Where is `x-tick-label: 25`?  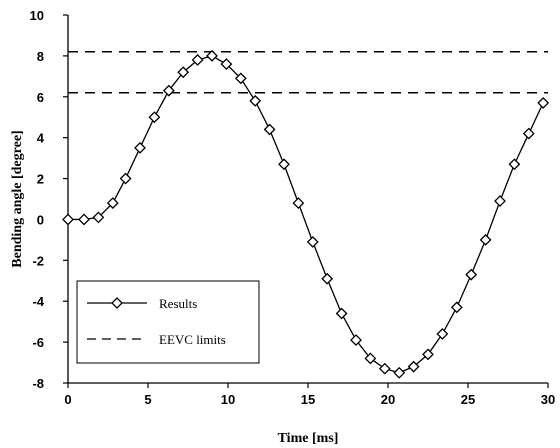
x-tick-label: 25 is located at coordinates (468, 399).